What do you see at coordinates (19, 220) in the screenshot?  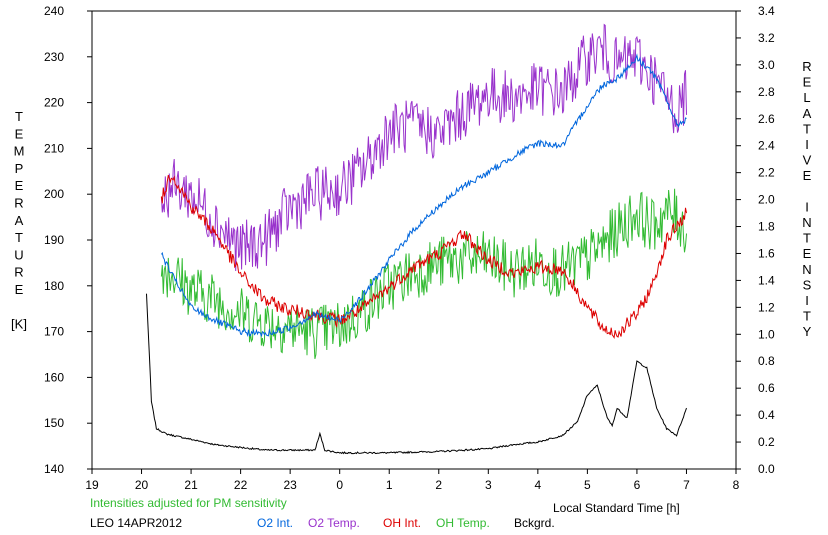 I see `y-left-label-letter: A` at bounding box center [19, 220].